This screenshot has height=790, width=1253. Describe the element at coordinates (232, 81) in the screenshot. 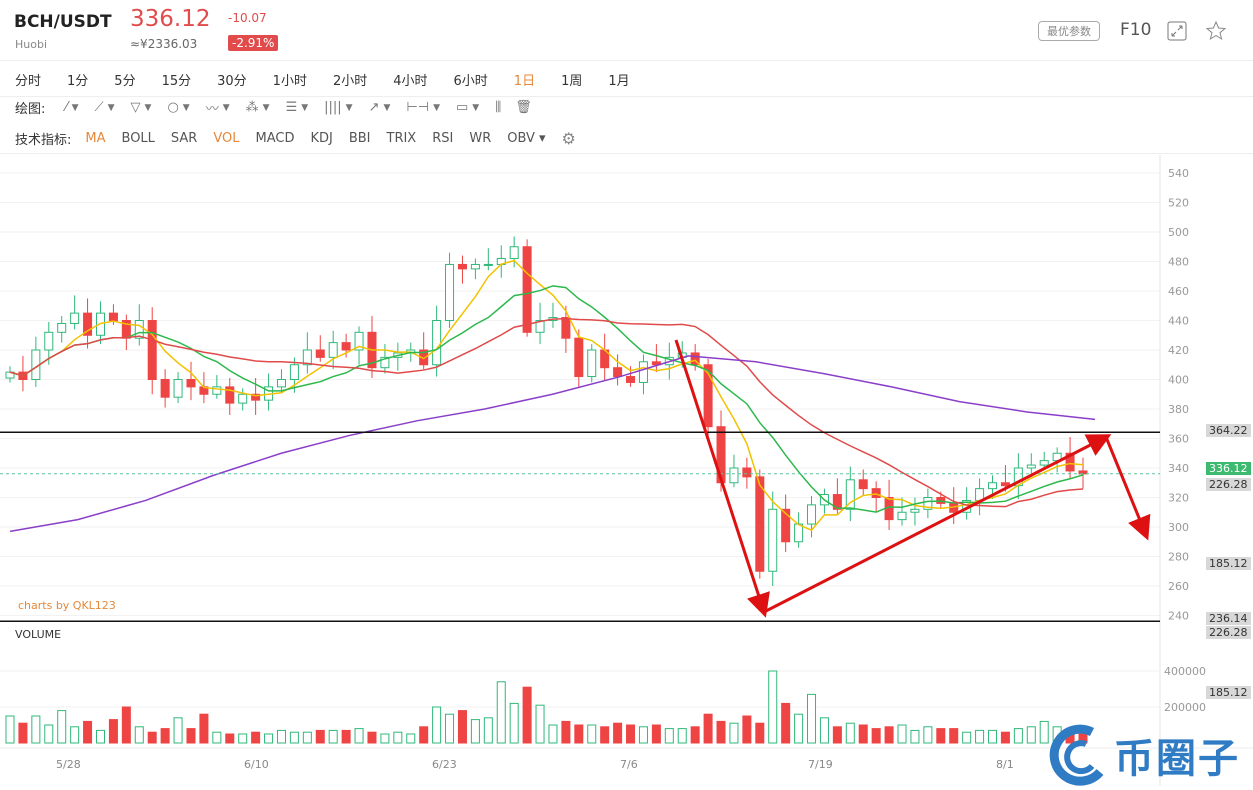

I see `interval-tab: 30分` at that location.